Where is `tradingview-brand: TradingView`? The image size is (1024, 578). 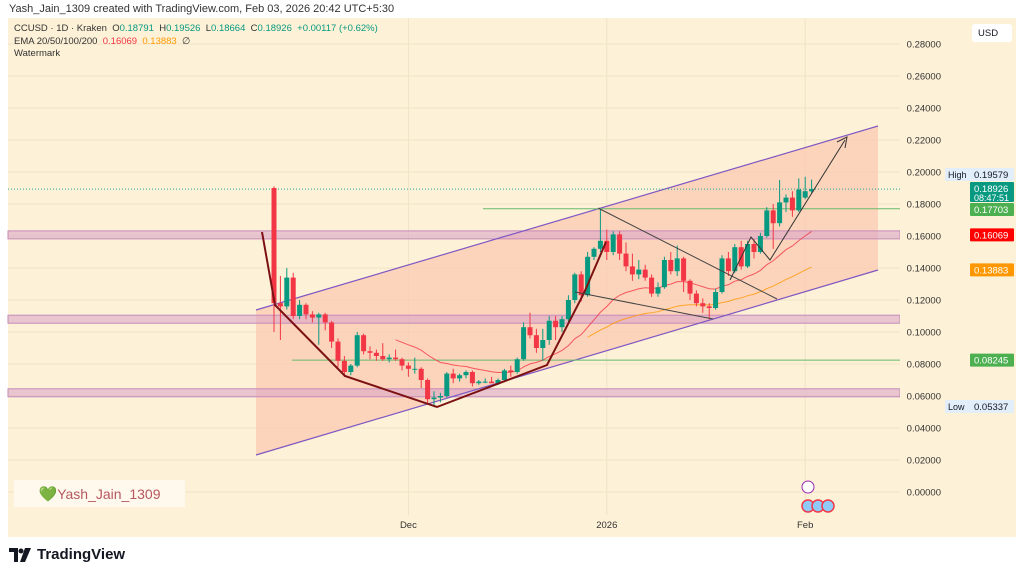
tradingview-brand: TradingView is located at coordinates (67, 554).